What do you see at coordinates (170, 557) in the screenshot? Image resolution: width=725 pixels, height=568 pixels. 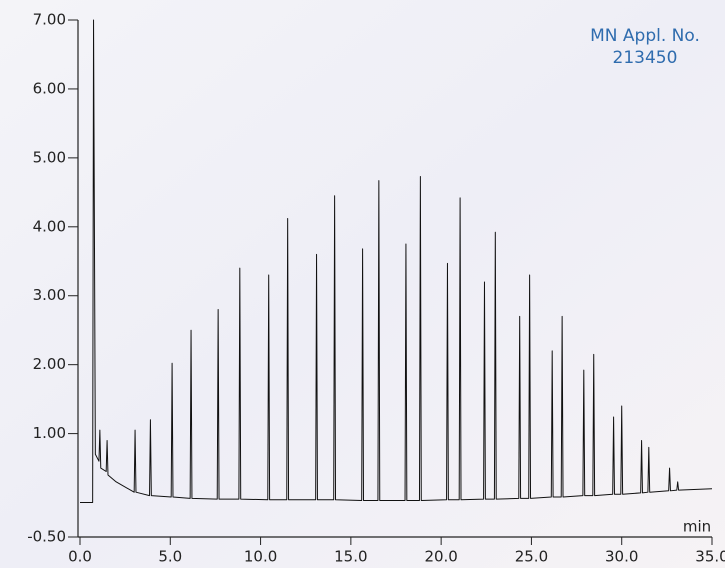 I see `x-tick-label: 5.0` at bounding box center [170, 557].